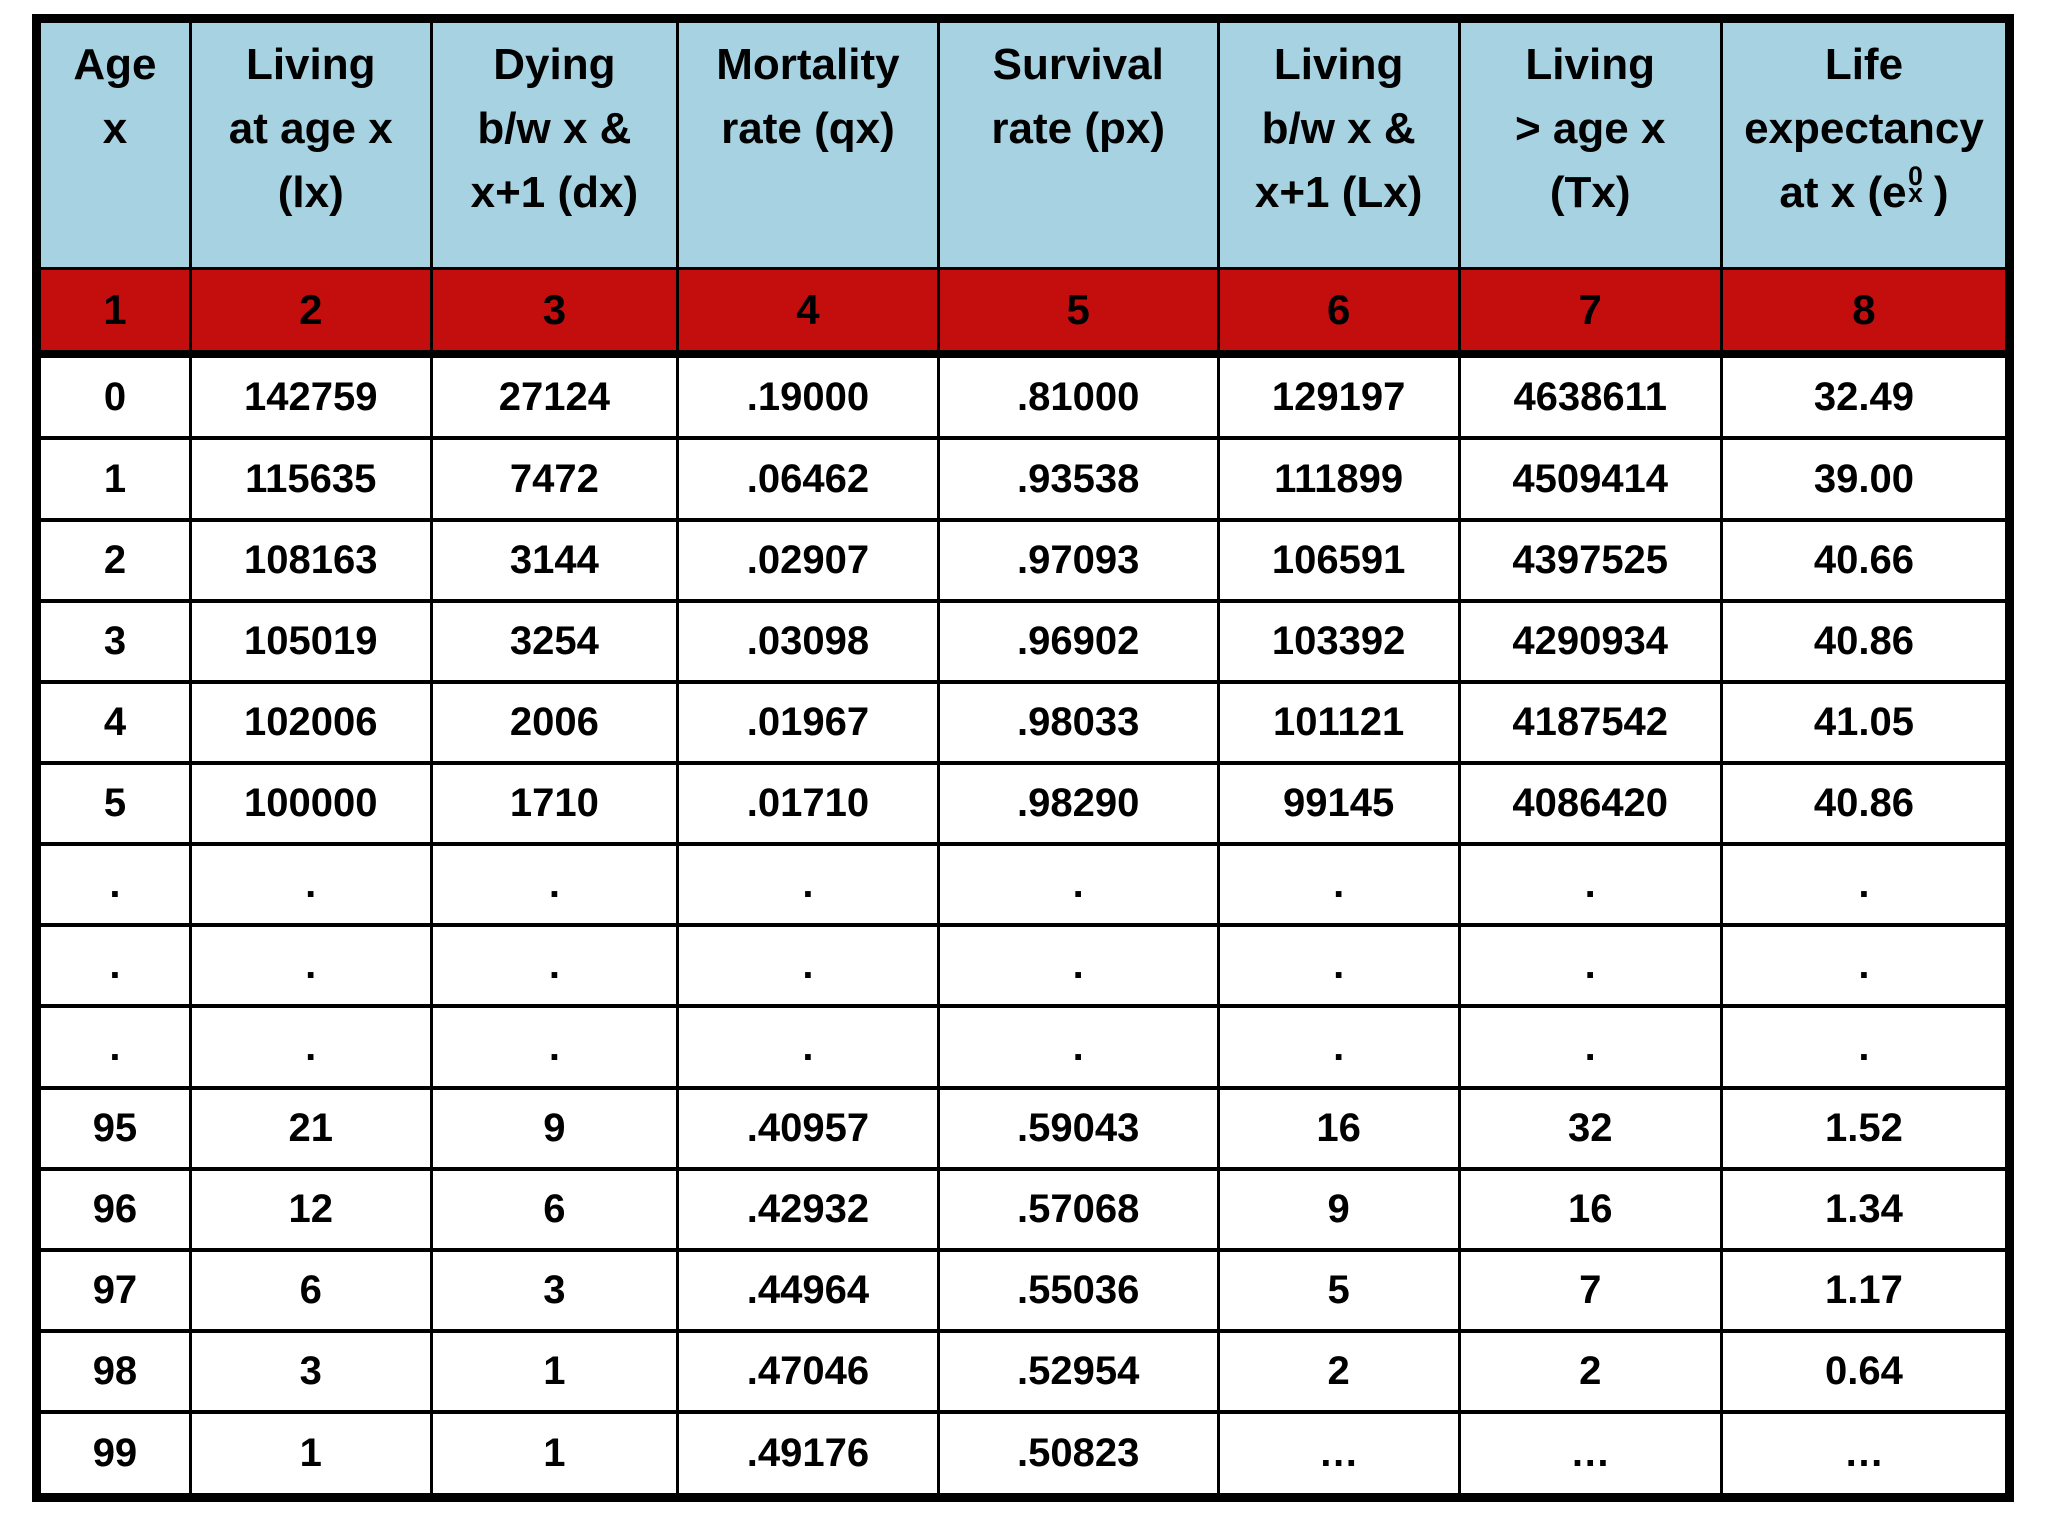 This screenshot has height=1536, width=2048. Describe the element at coordinates (808, 1128) in the screenshot. I see `cell-r9-c4: .40957` at that location.